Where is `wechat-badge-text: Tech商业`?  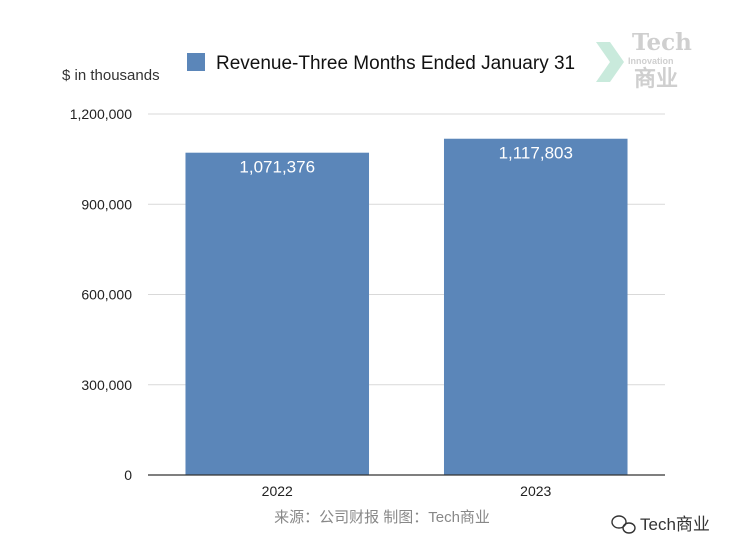 wechat-badge-text: Tech商业 is located at coordinates (675, 524).